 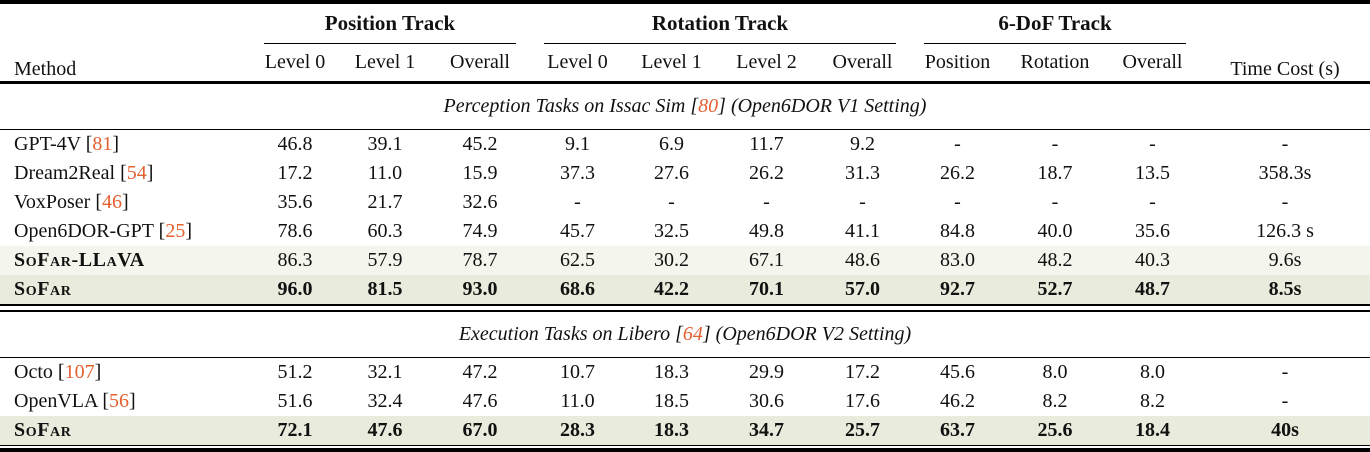 I want to click on value-cell: 11.7, so click(x=766, y=144).